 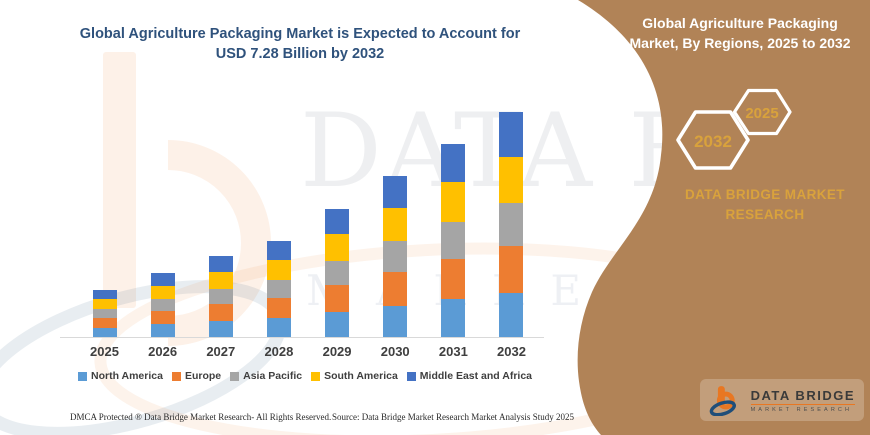 I want to click on x-axis-label-2026: 2026, so click(x=163, y=351).